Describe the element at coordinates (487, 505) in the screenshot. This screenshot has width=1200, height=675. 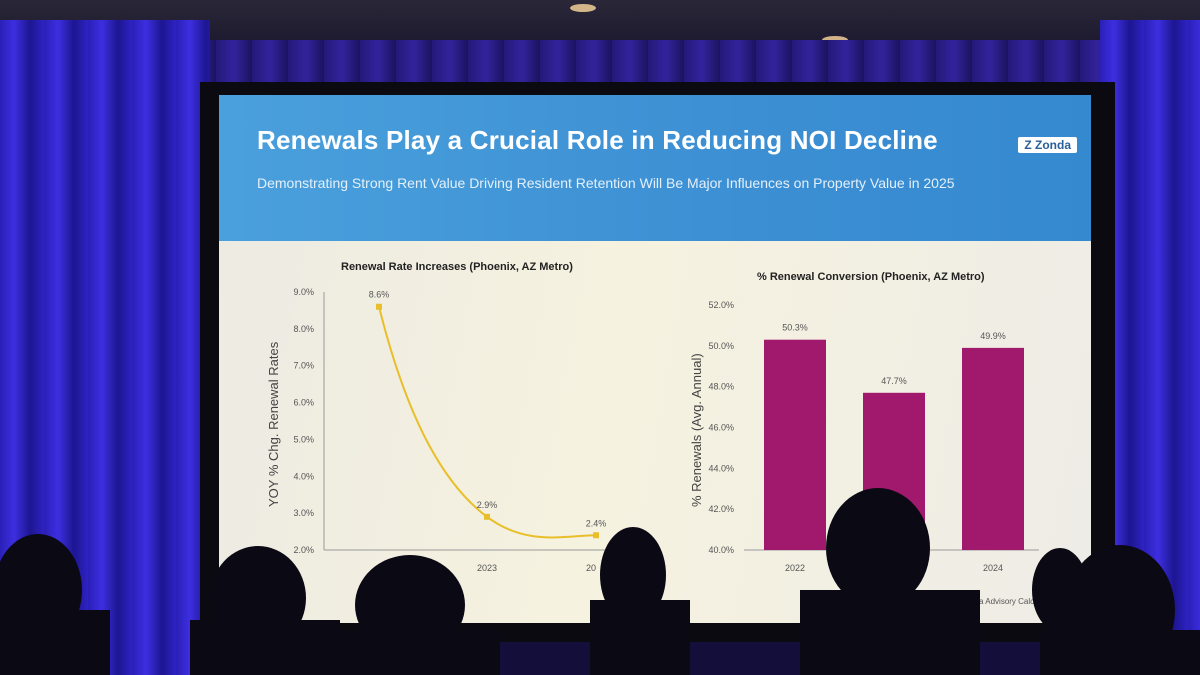
I see `line-data-label: 2.9%` at that location.